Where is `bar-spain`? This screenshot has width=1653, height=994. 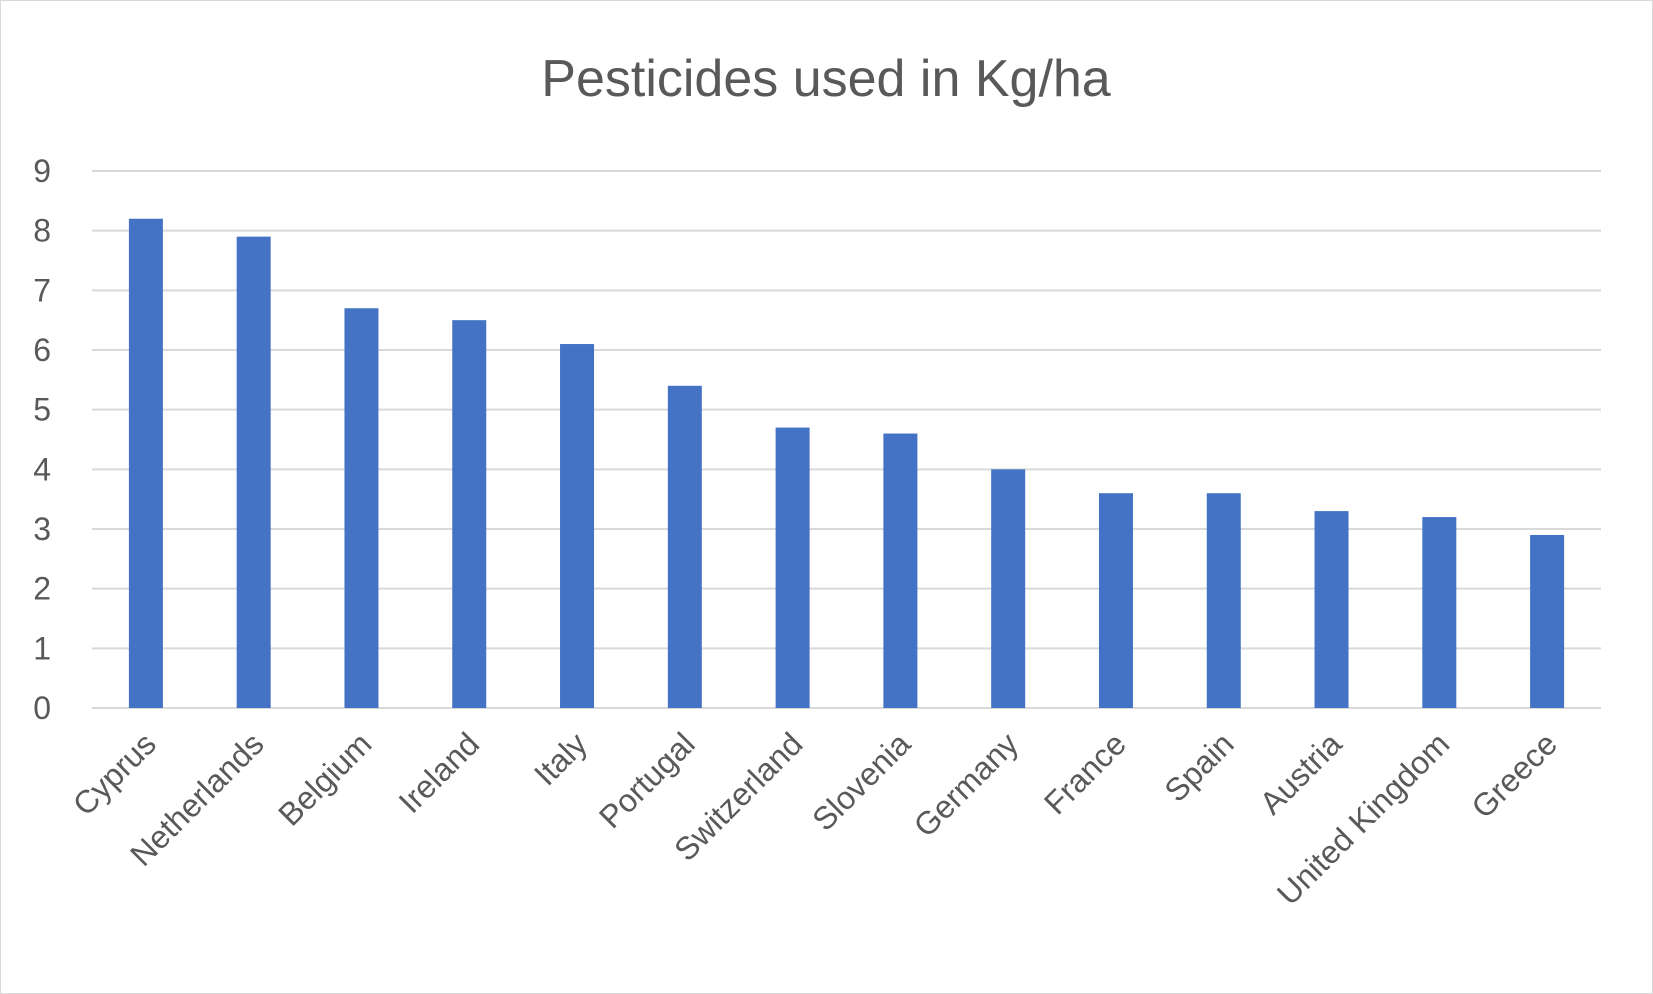 bar-spain is located at coordinates (1223, 600).